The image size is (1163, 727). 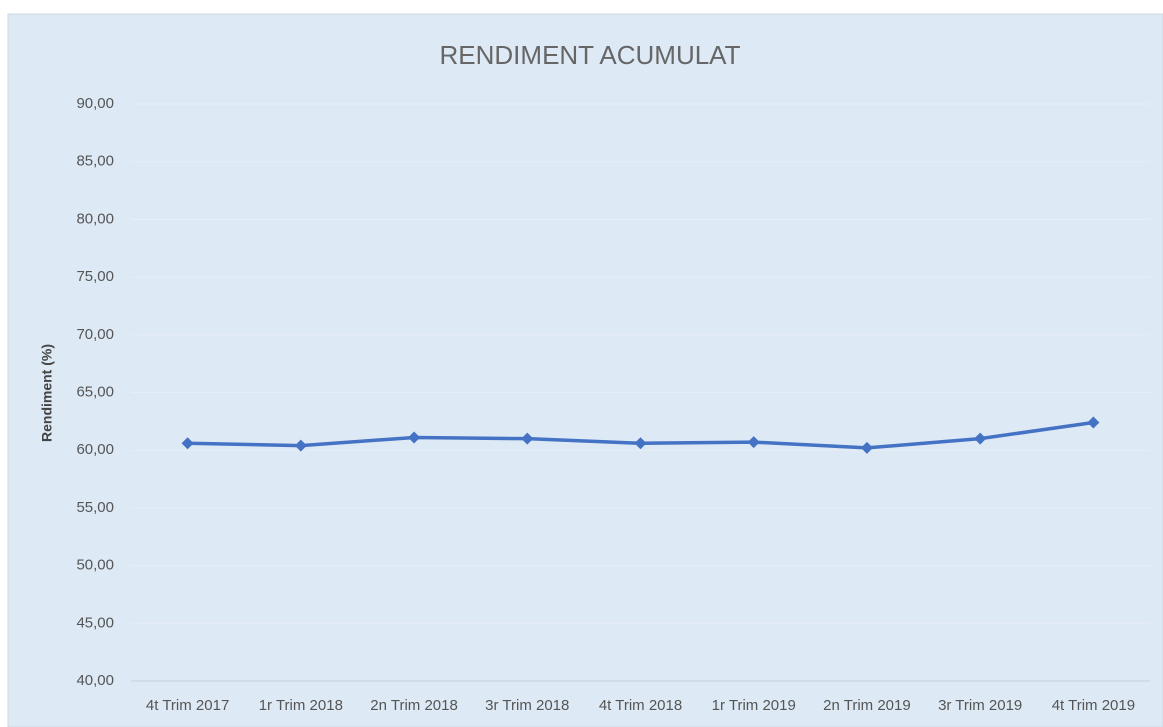 I want to click on y-tick-label: 90,00, so click(x=95, y=103).